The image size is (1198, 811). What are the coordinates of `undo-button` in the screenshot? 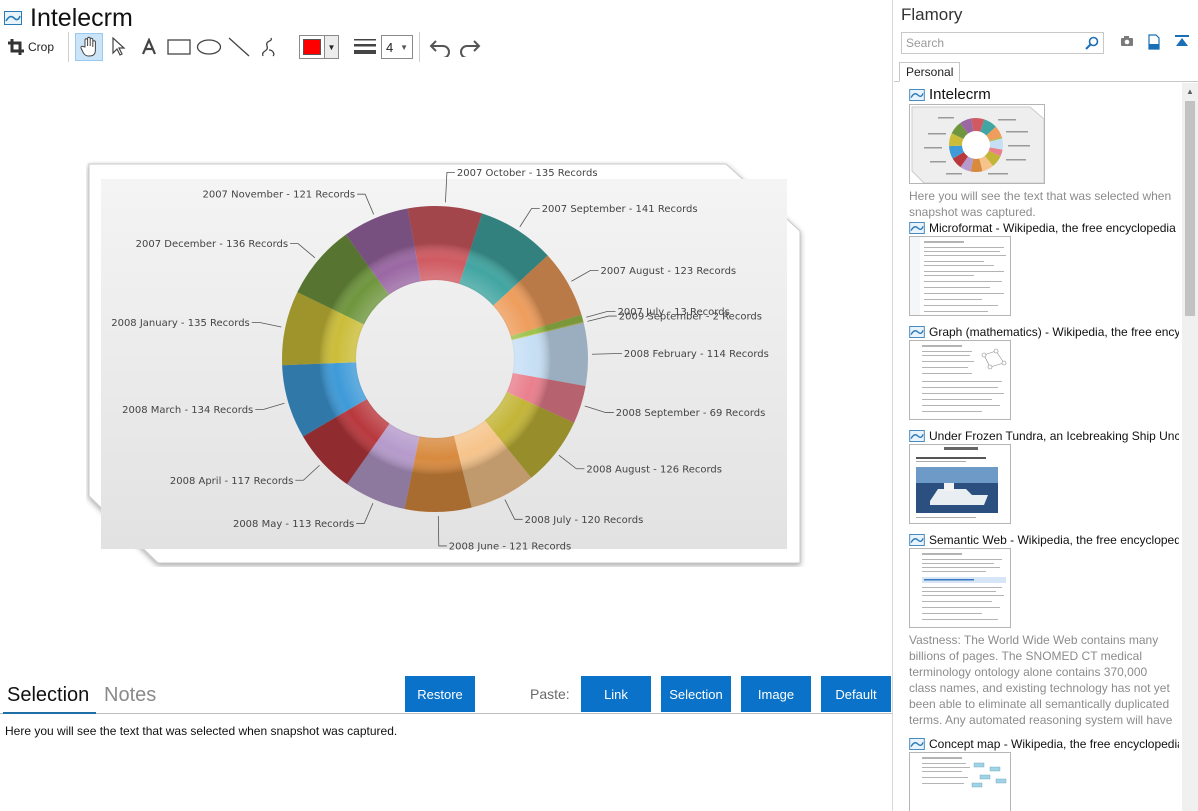 It's located at (440, 47).